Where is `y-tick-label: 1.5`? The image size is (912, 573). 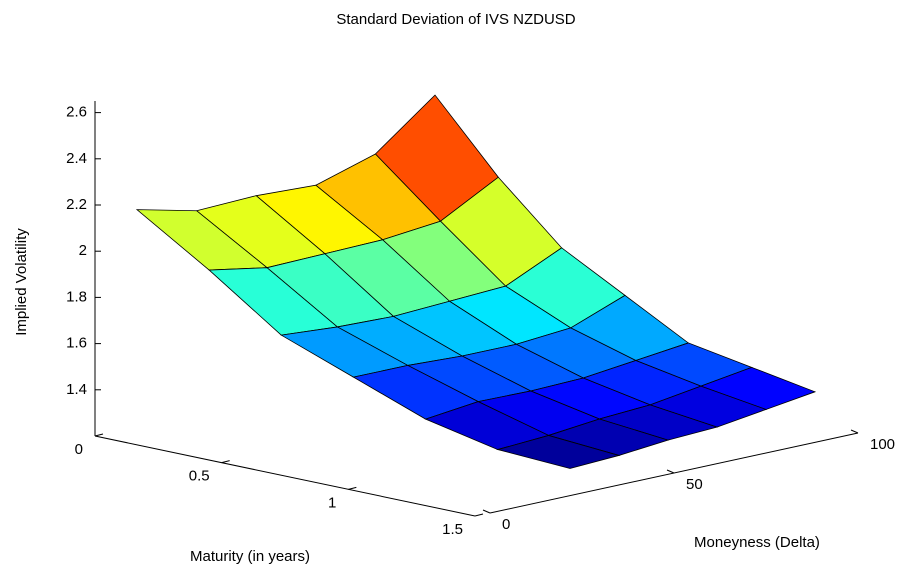 y-tick-label: 1.5 is located at coordinates (452, 529).